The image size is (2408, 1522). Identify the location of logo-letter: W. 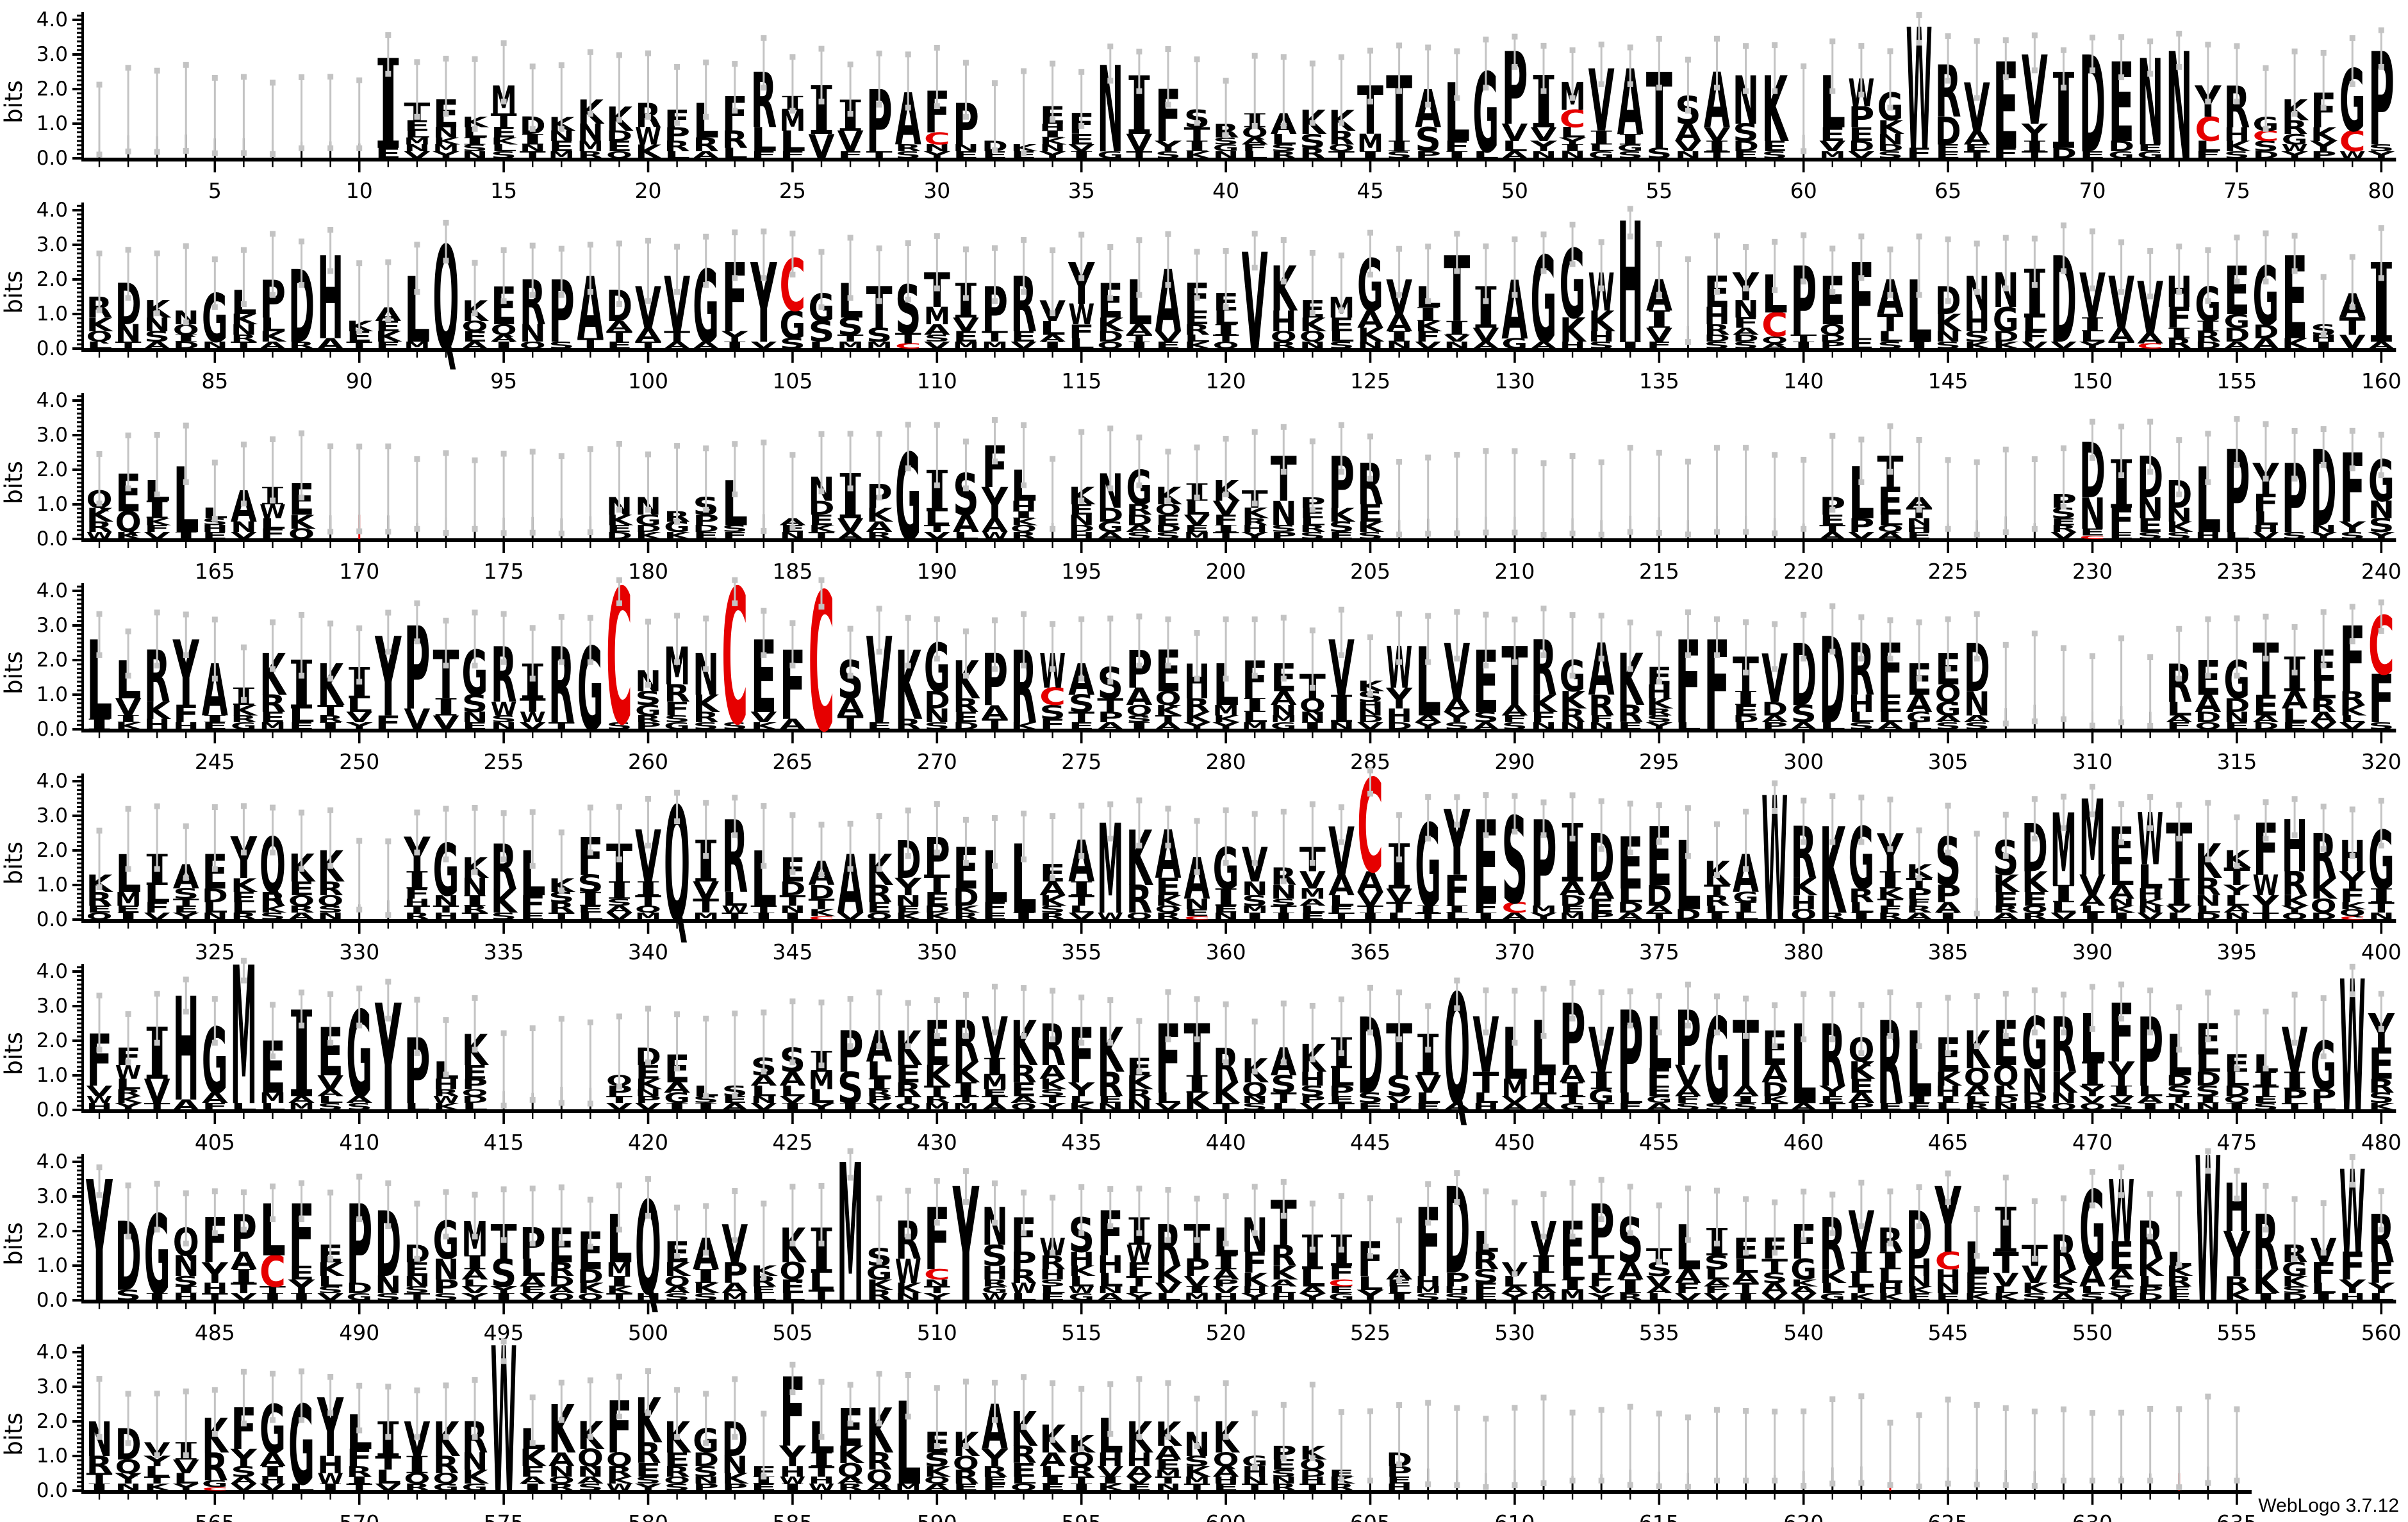
(648, 136).